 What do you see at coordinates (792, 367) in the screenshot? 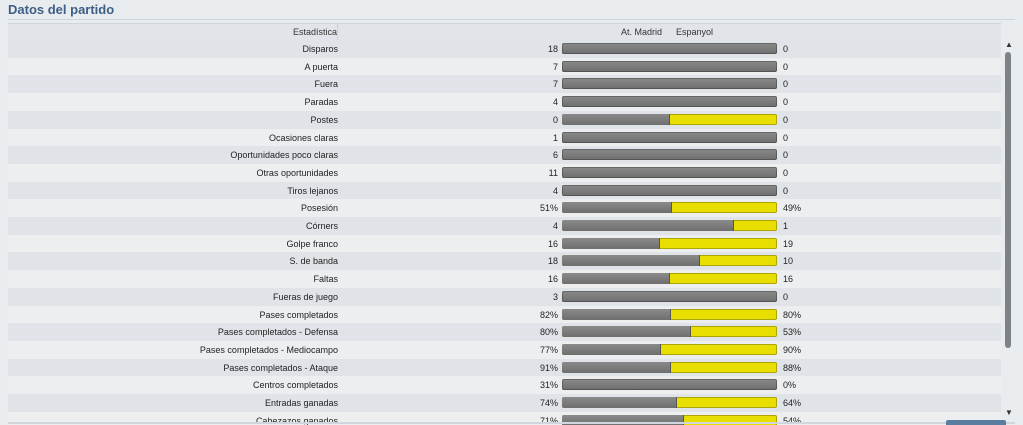
I see `team2-value: 88%` at bounding box center [792, 367].